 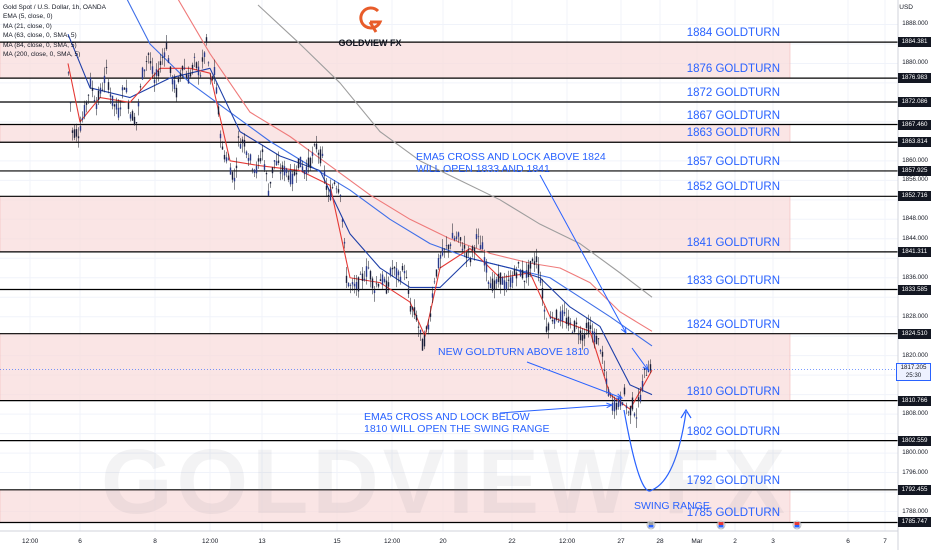 What do you see at coordinates (40, 45) in the screenshot?
I see `legend-ma84: MA (84, close, 0, SMA, 5)` at bounding box center [40, 45].